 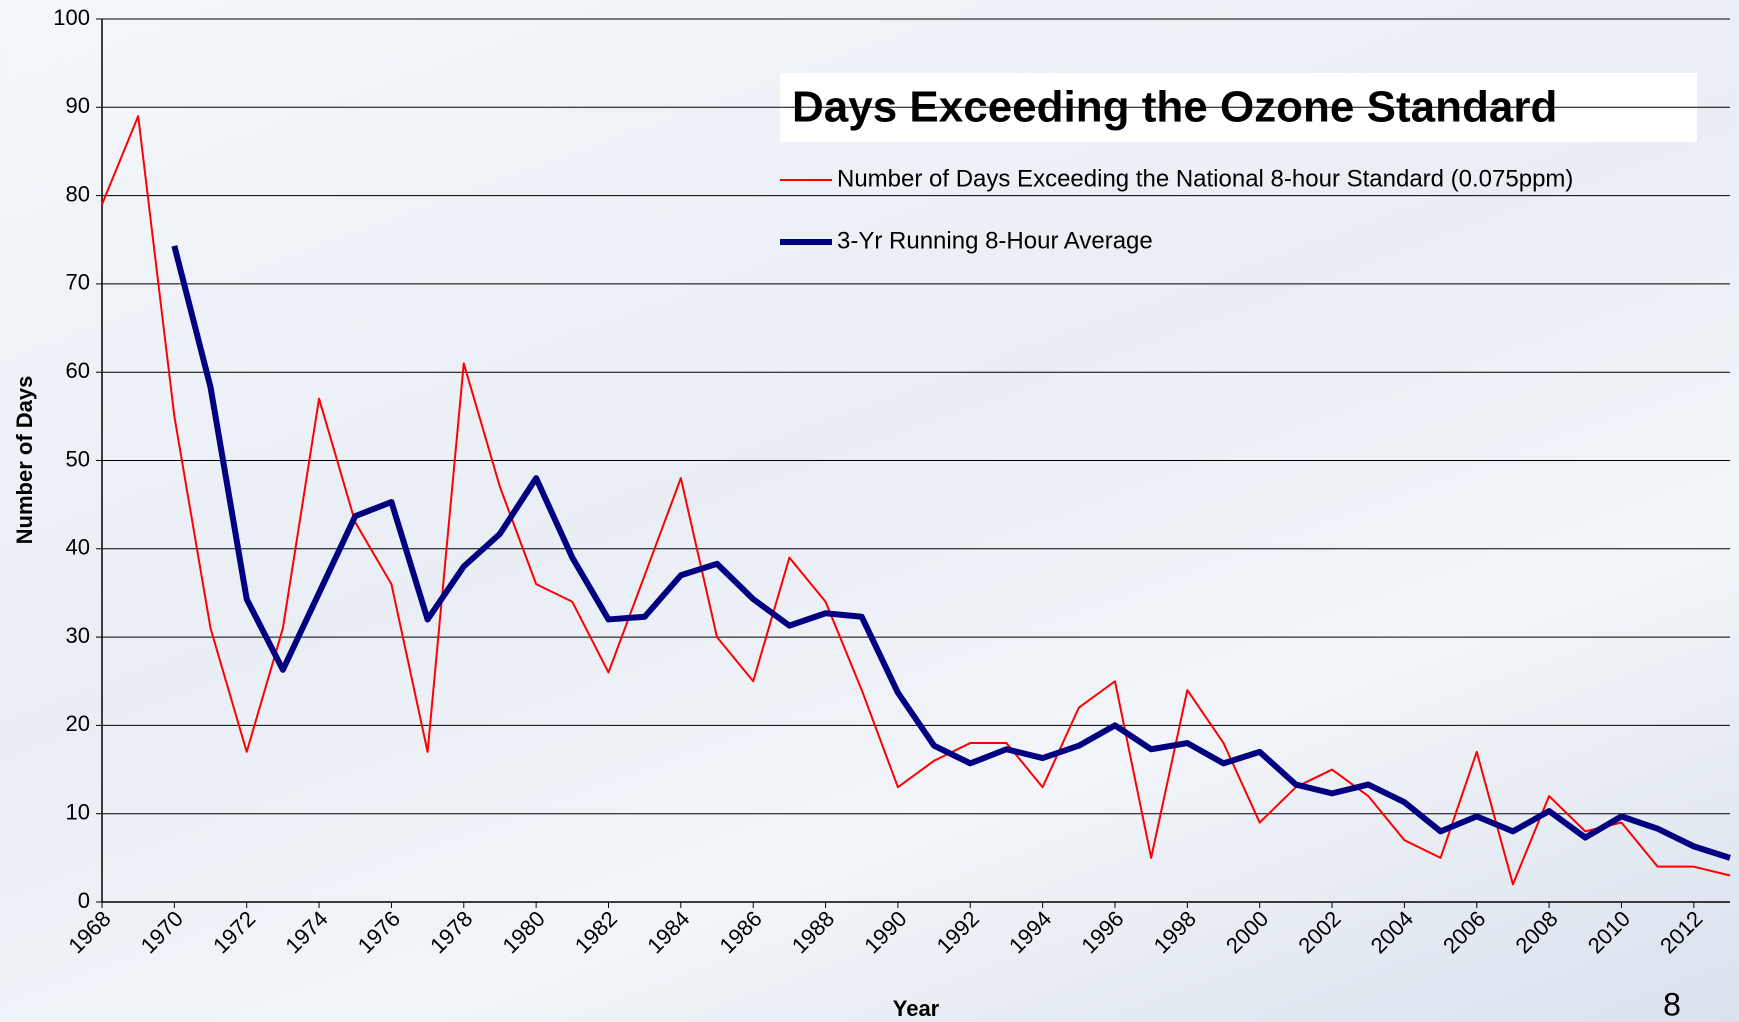 What do you see at coordinates (89, 932) in the screenshot?
I see `x-tick-label: 1968` at bounding box center [89, 932].